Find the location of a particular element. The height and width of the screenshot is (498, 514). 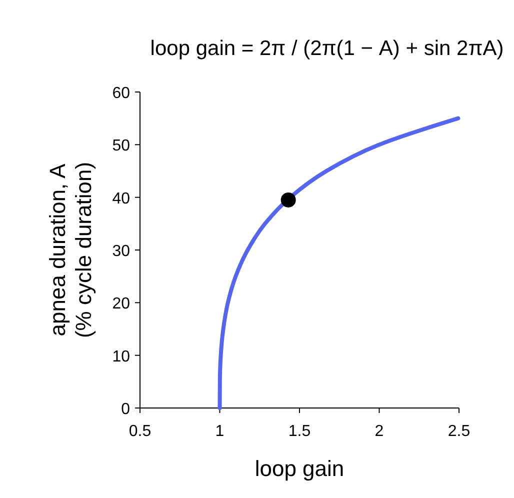

x-tick-label: 1.5 is located at coordinates (299, 431).